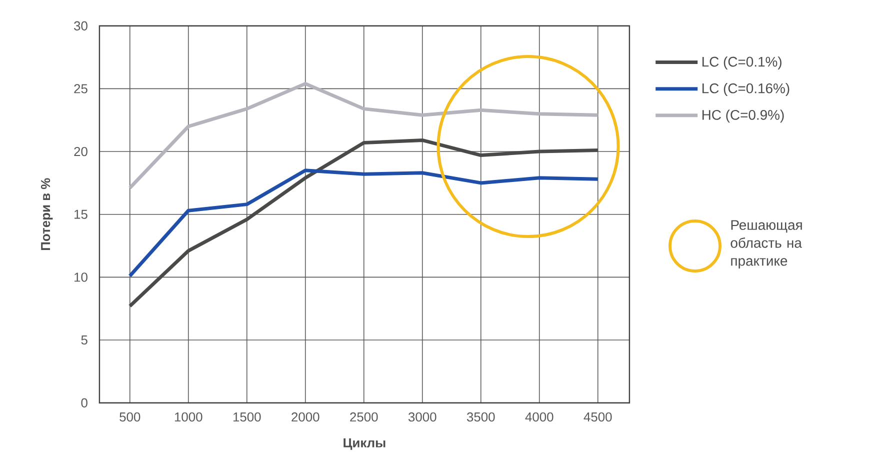 Image resolution: width=873 pixels, height=472 pixels. Describe the element at coordinates (306, 417) in the screenshot. I see `x-tick-label: 2000` at that location.